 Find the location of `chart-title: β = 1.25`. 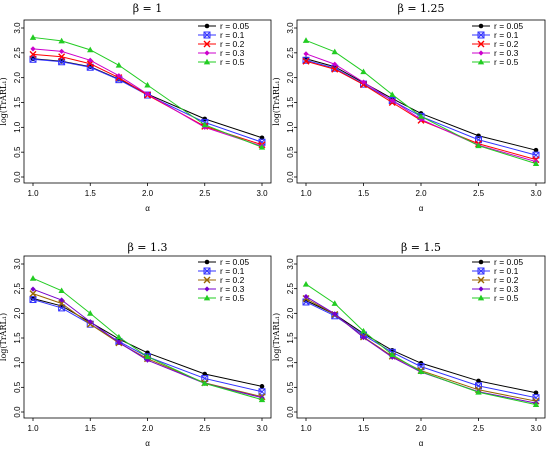

chart-title: β = 1.25 is located at coordinates (420, 8).